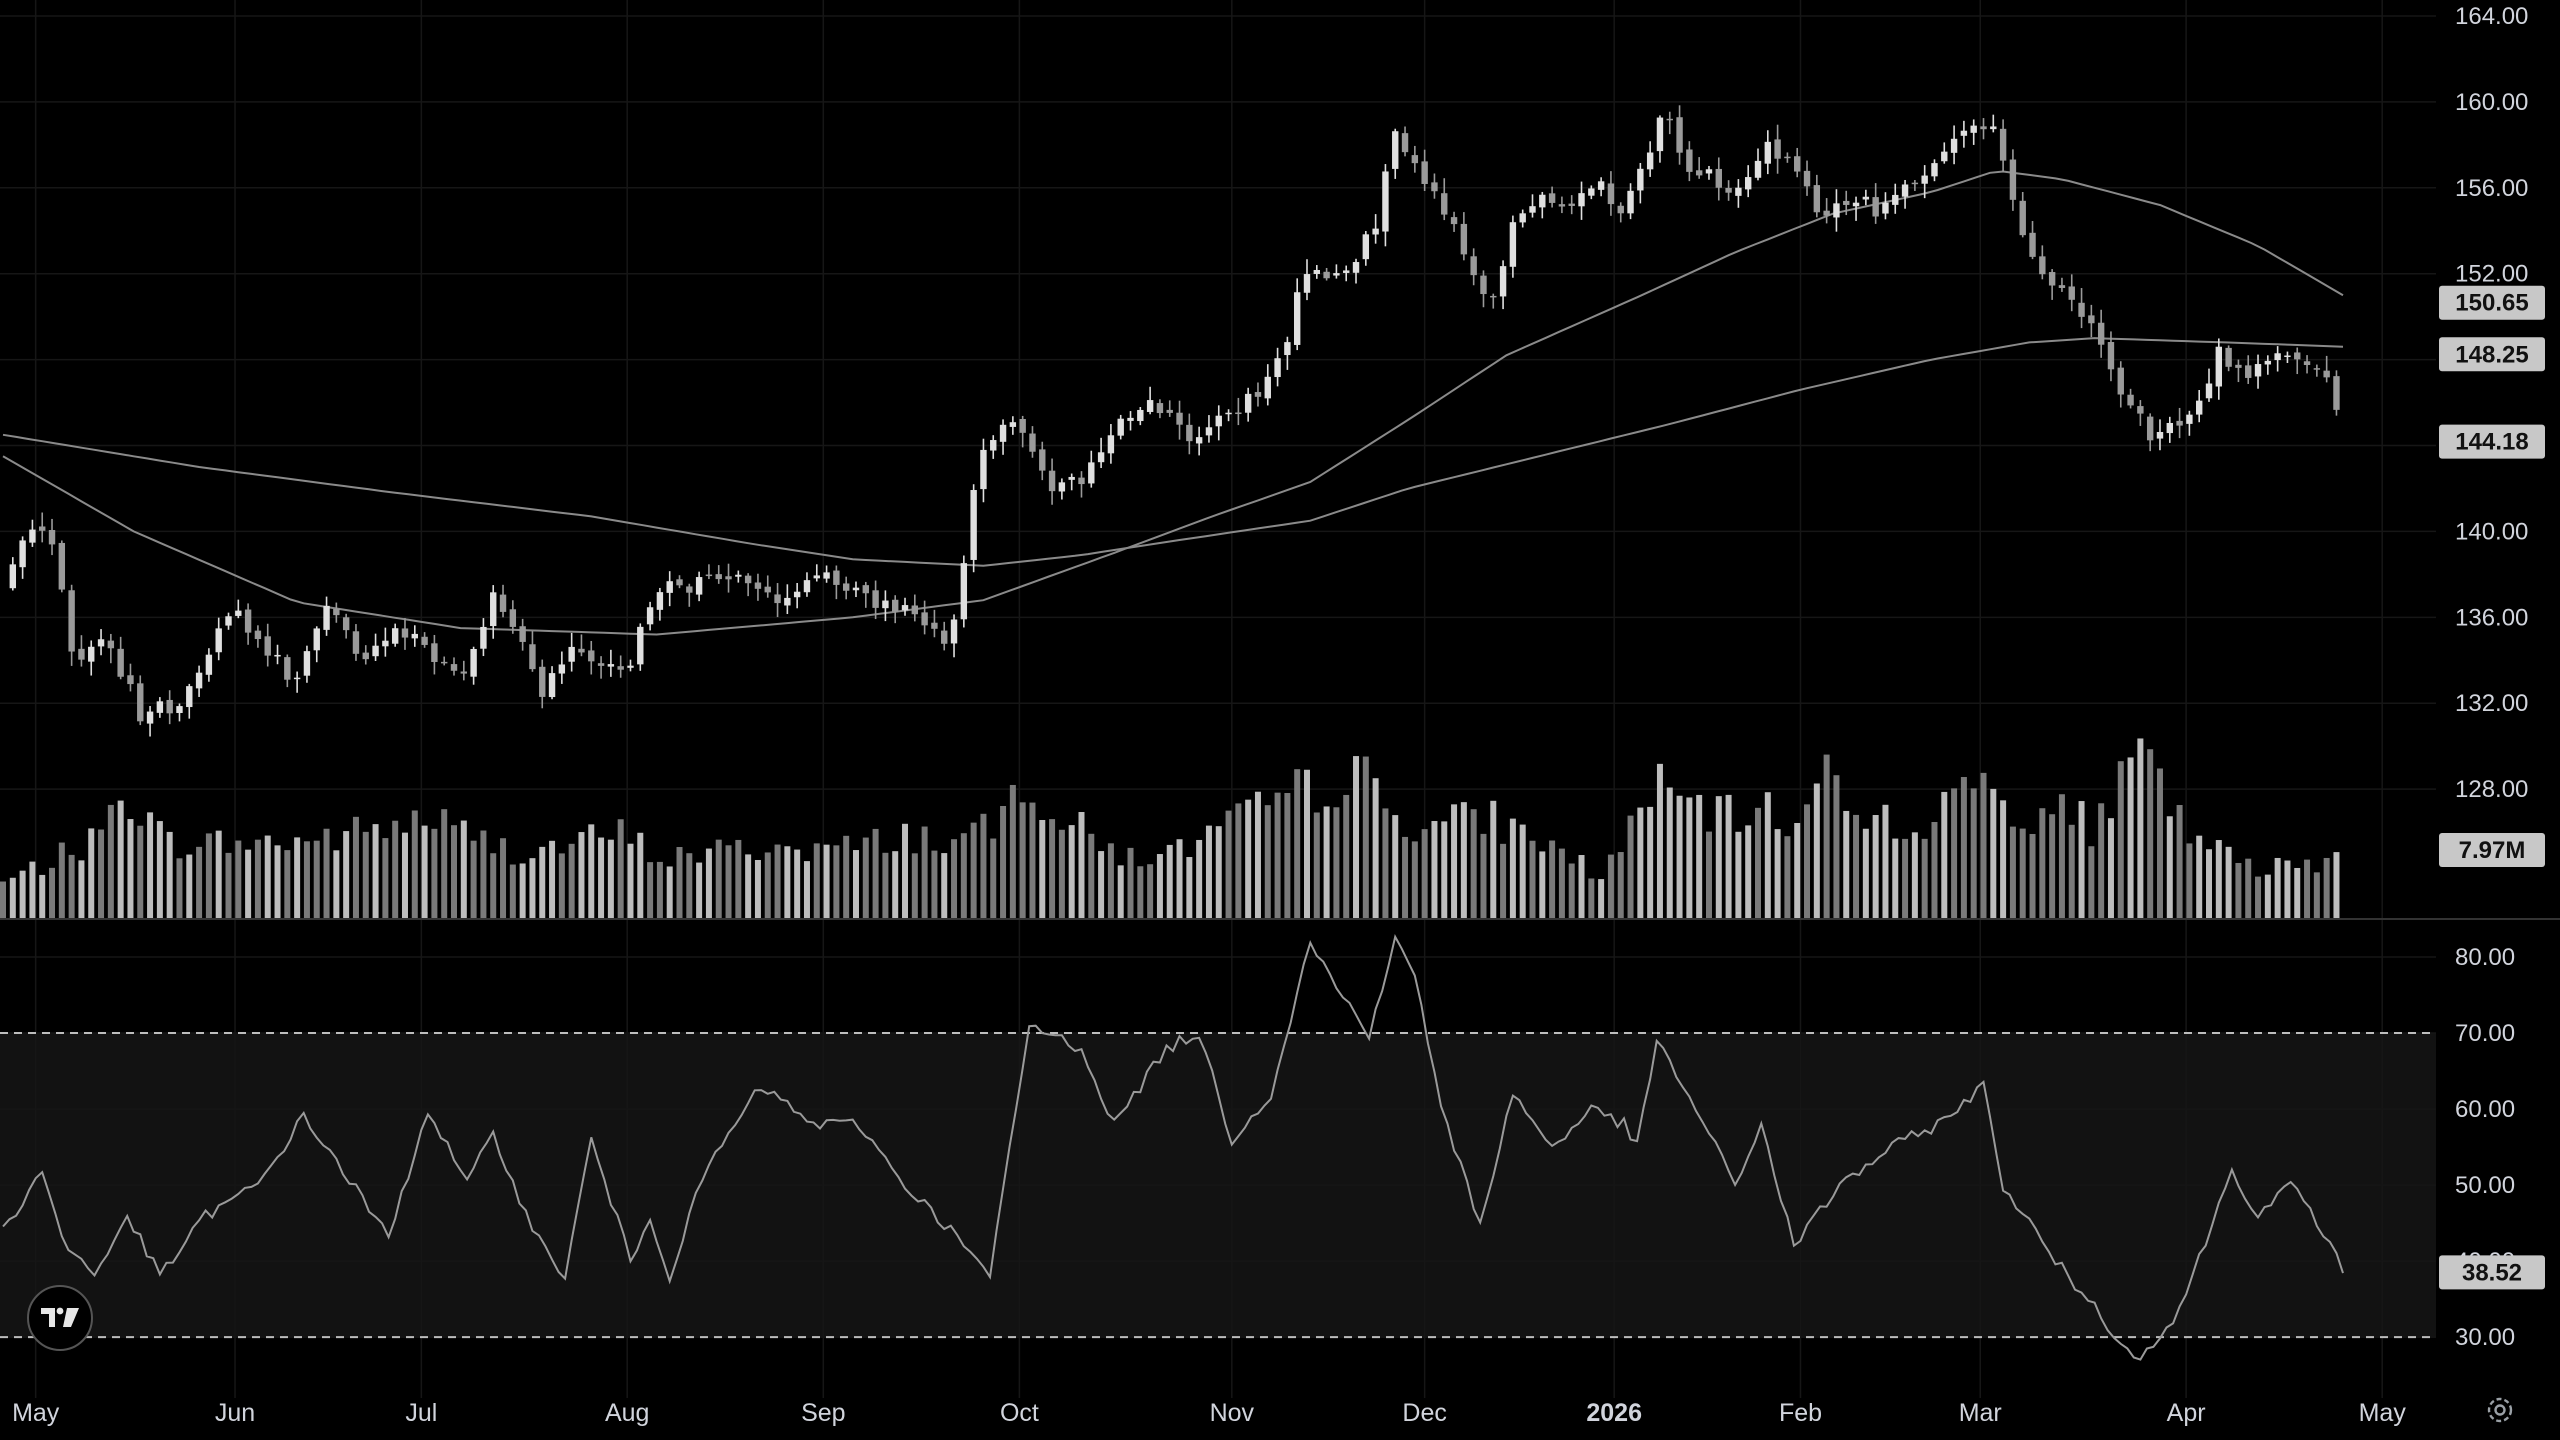  What do you see at coordinates (1170, 828) in the screenshot?
I see `volume-layer` at bounding box center [1170, 828].